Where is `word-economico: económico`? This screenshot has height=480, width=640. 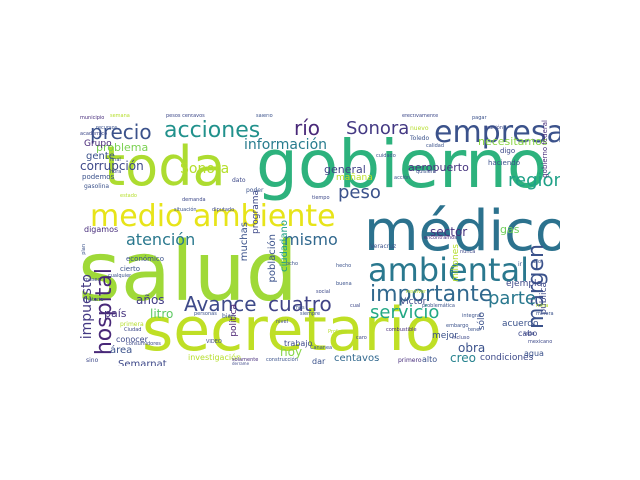 word-economico: económico is located at coordinates (145, 259).